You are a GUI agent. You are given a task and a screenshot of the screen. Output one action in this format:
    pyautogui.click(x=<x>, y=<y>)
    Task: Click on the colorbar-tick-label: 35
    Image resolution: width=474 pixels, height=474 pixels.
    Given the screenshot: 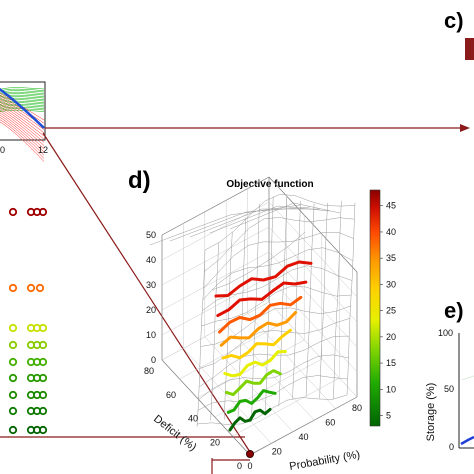 What is the action you would take?
    pyautogui.click(x=391, y=258)
    